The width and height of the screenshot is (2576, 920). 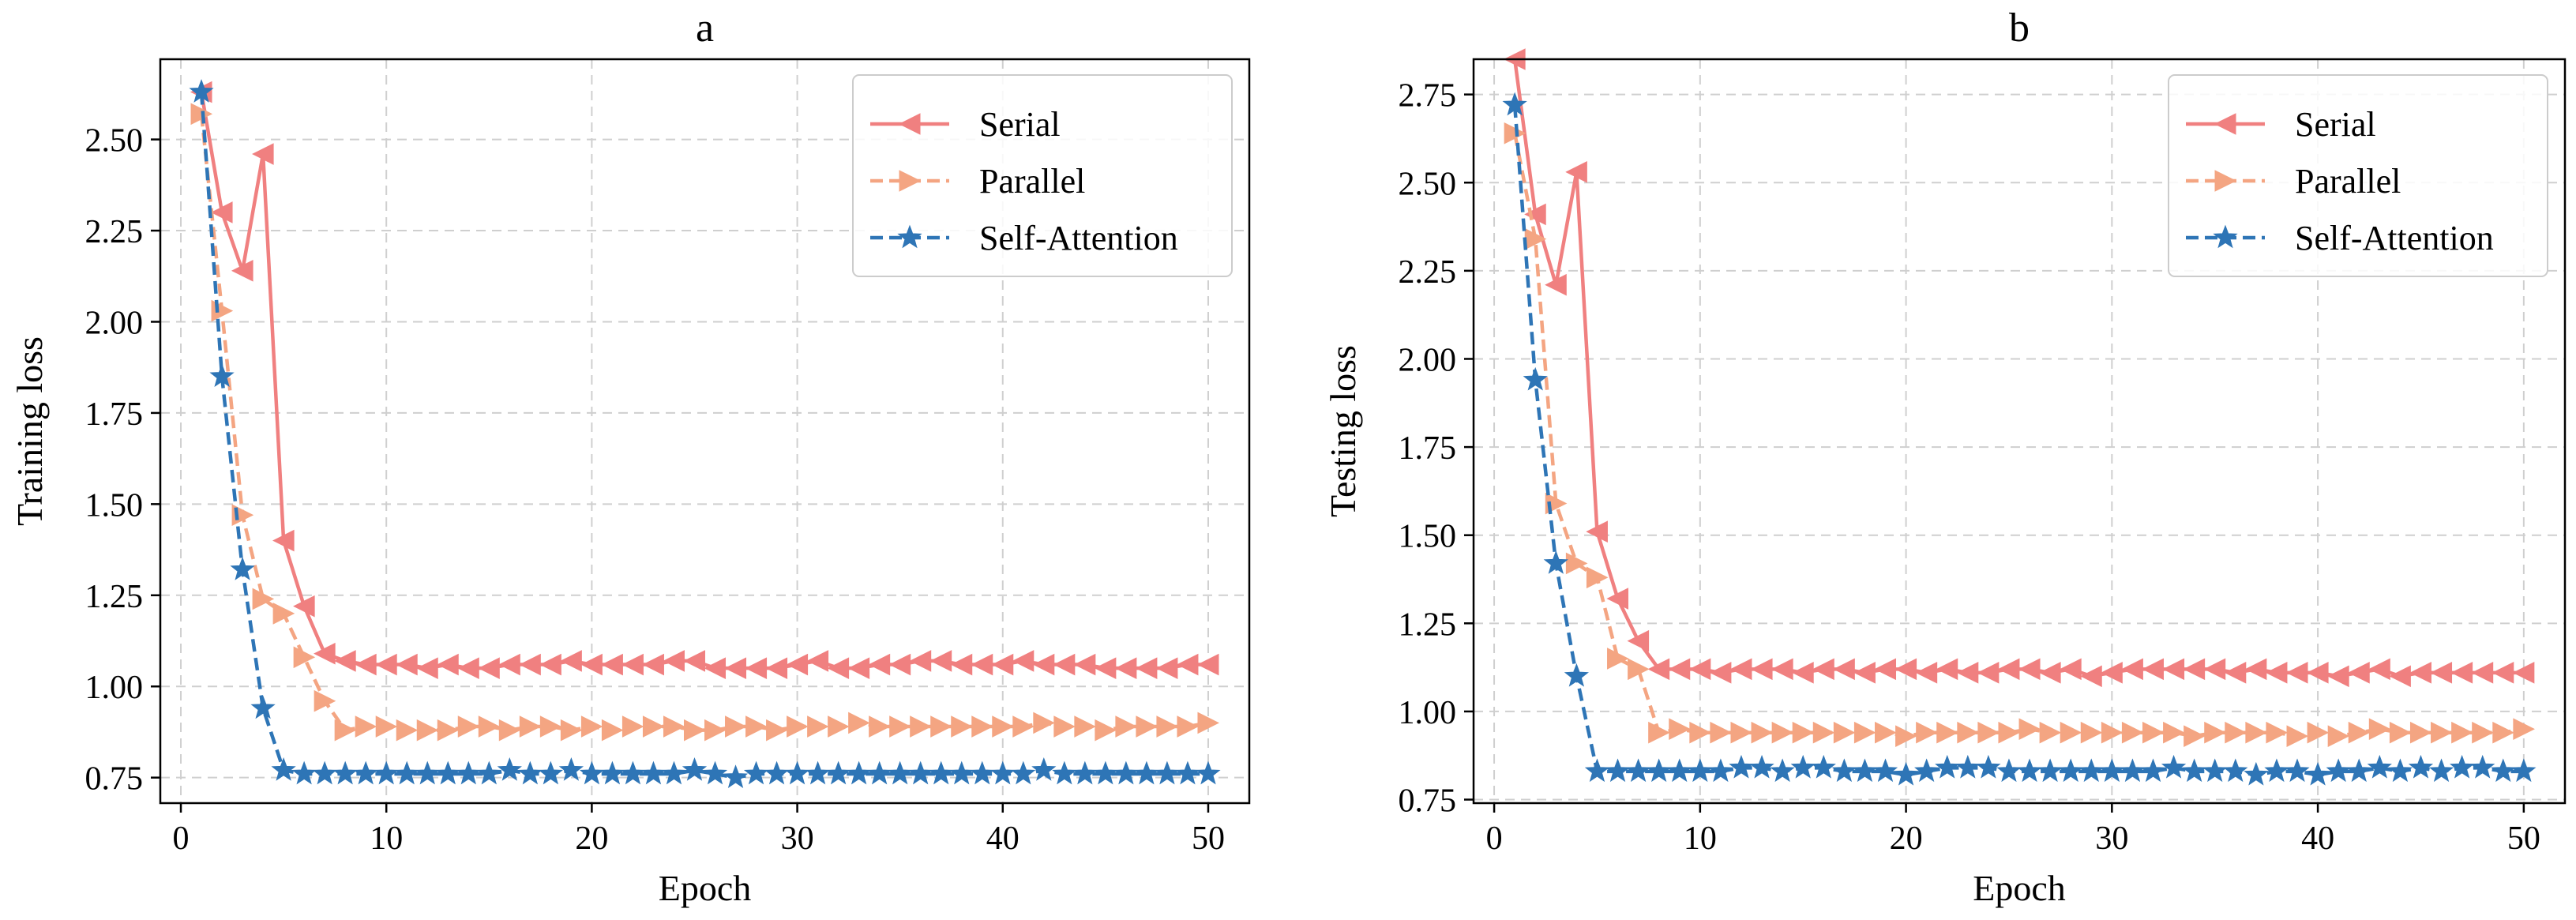 What do you see at coordinates (181, 838) in the screenshot?
I see `x-tick-label: 0` at bounding box center [181, 838].